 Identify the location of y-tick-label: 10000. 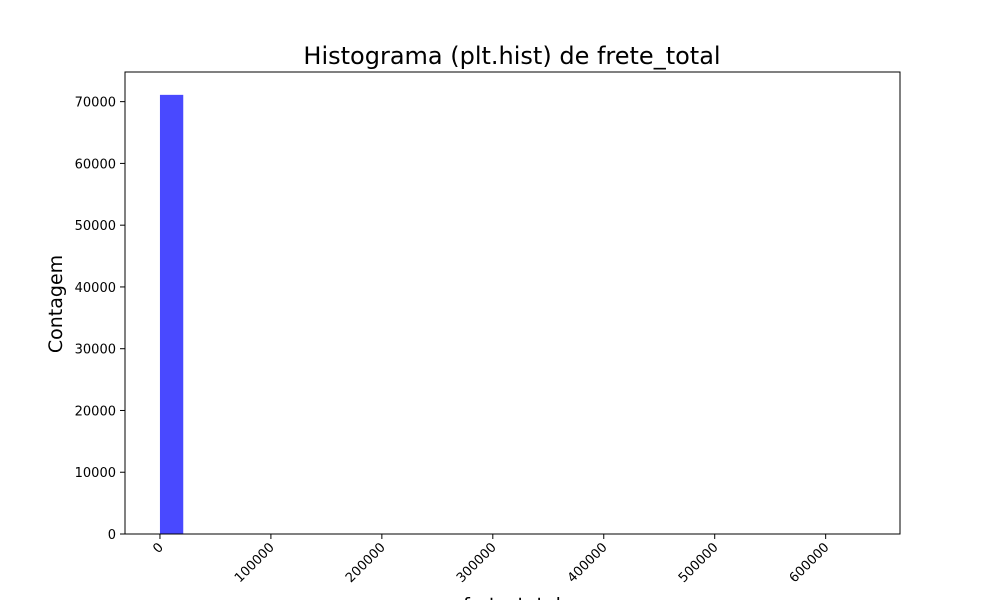
(95, 473).